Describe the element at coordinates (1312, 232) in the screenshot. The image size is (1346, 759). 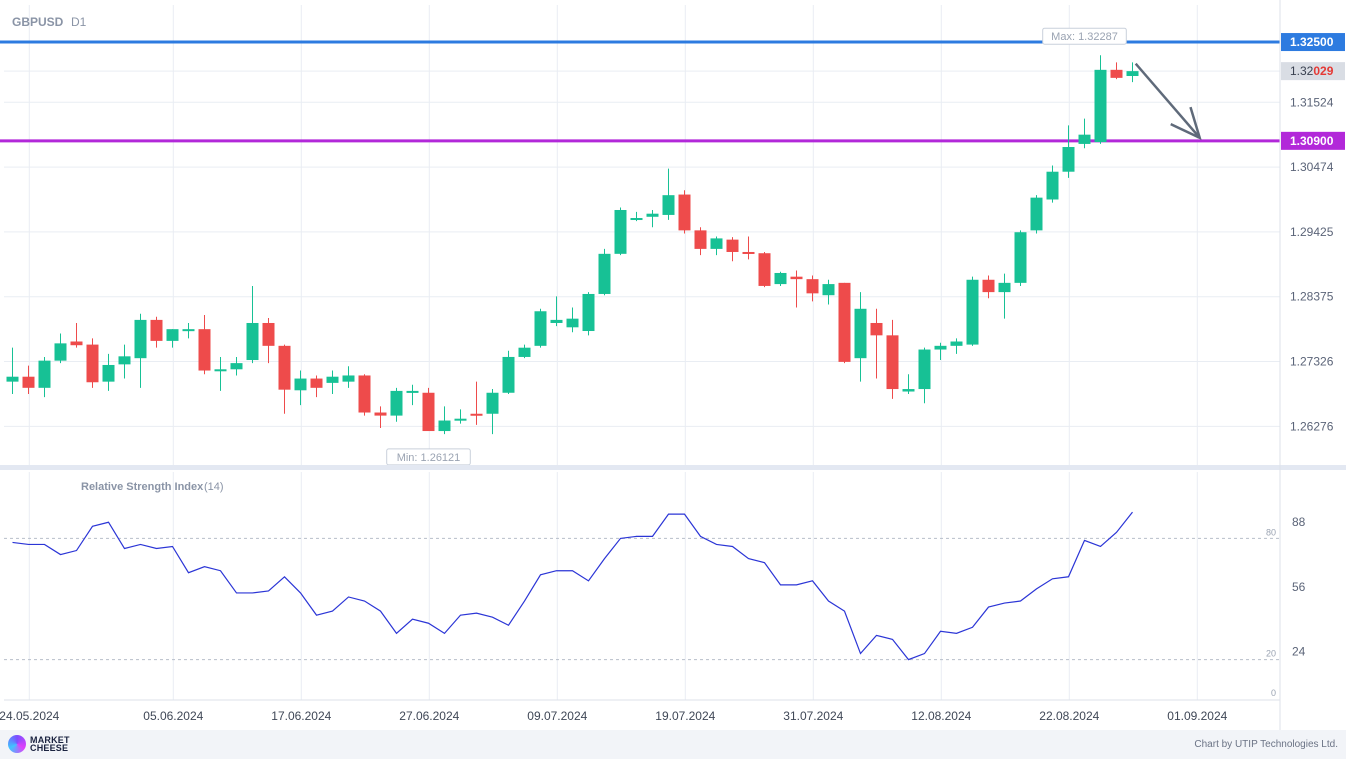
I see `price-tick-label-2: 1.29425` at that location.